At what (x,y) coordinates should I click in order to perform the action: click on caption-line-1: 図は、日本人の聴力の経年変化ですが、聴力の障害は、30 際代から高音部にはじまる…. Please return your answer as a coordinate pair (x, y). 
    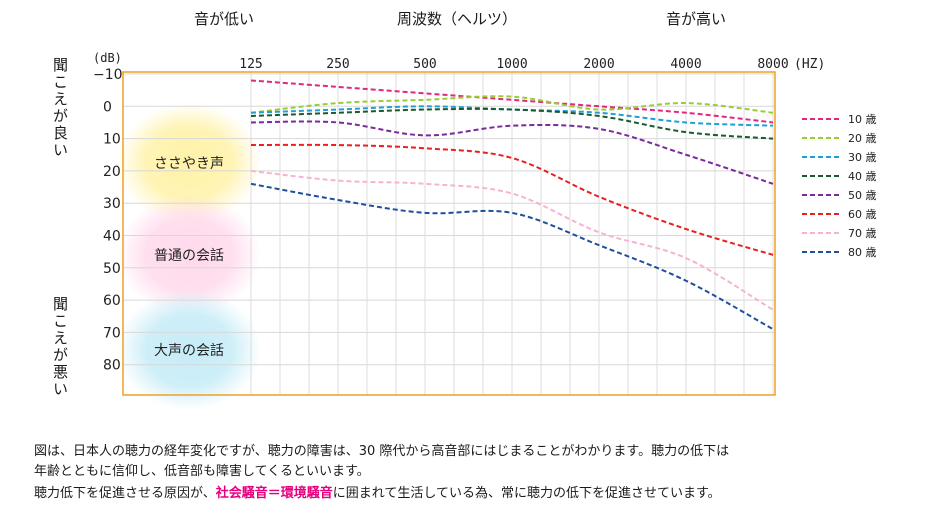
    Looking at the image, I should click on (382, 451).